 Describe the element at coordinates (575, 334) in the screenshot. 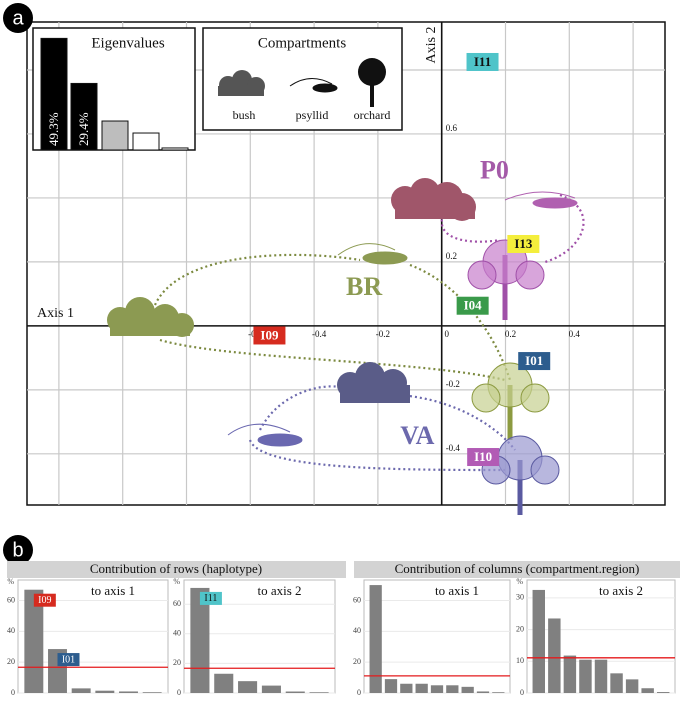

I see `x-tick-label: 0.4` at that location.